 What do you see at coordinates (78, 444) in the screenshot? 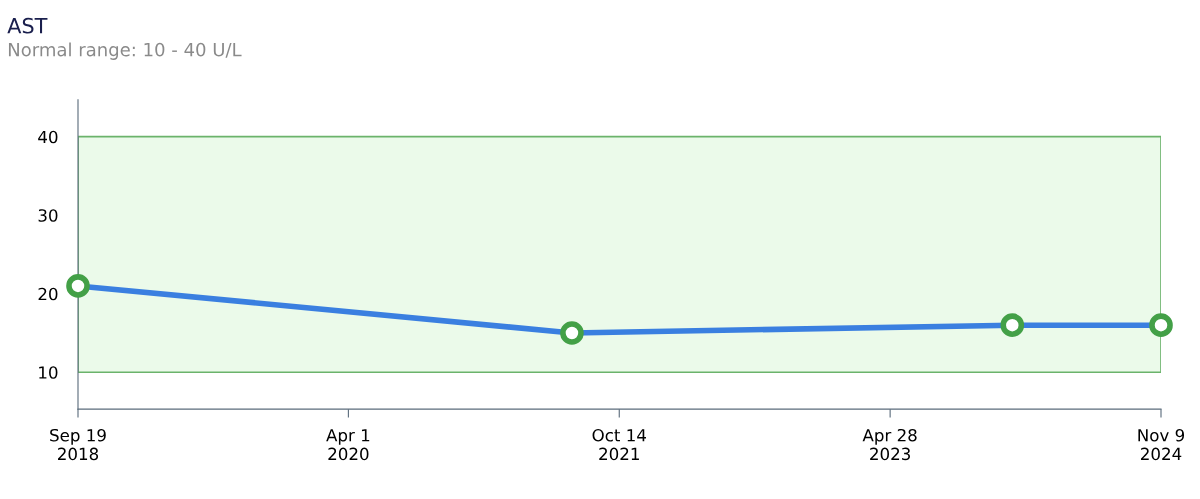
I see `x-tick-label: Sep 19 2018` at bounding box center [78, 444].